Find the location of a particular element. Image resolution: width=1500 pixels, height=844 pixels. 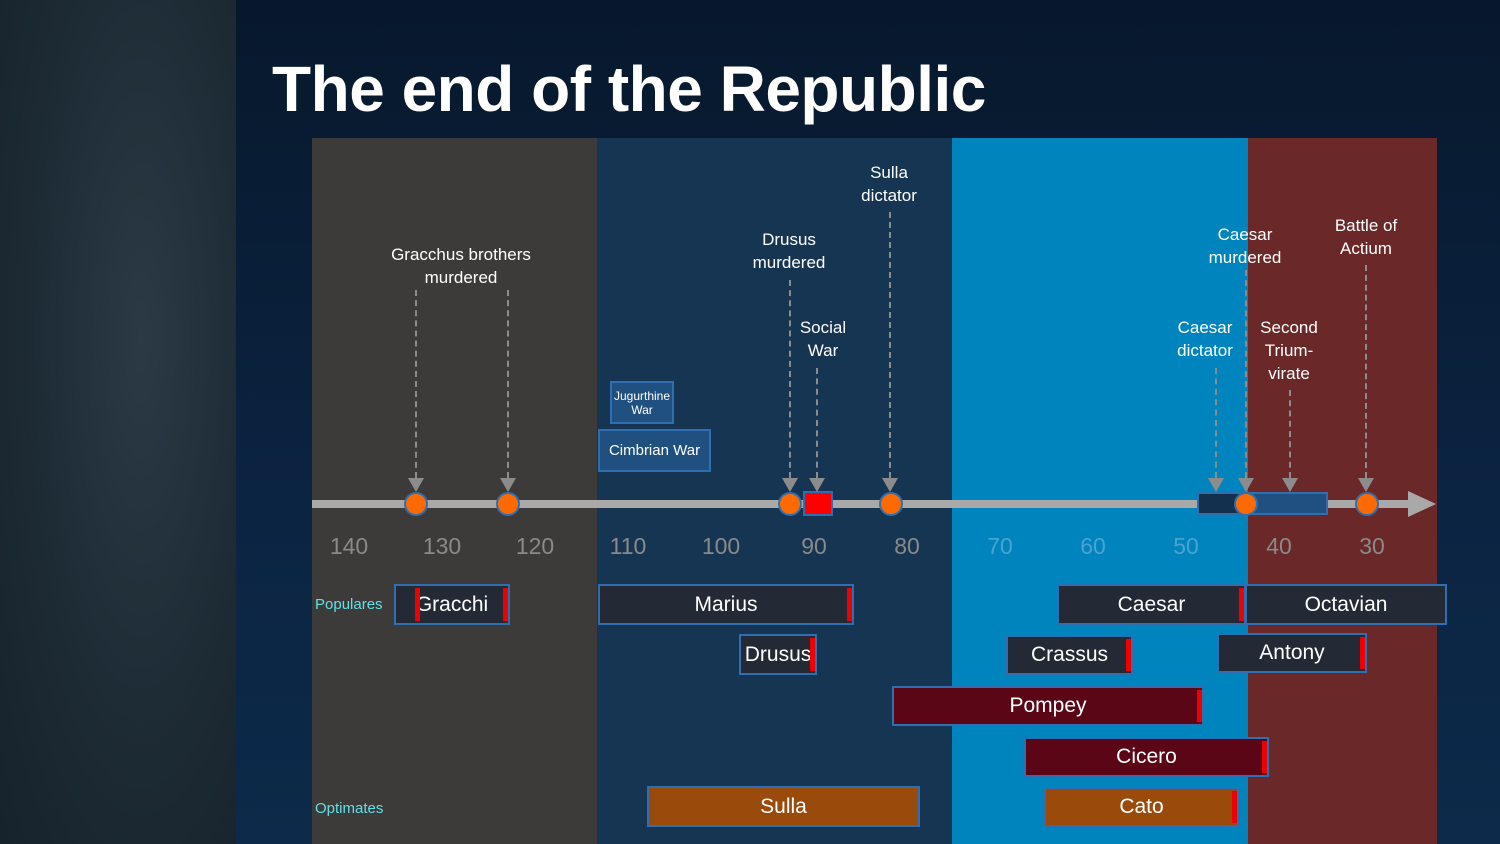

bar-caesar: Caesar is located at coordinates (1151, 604).